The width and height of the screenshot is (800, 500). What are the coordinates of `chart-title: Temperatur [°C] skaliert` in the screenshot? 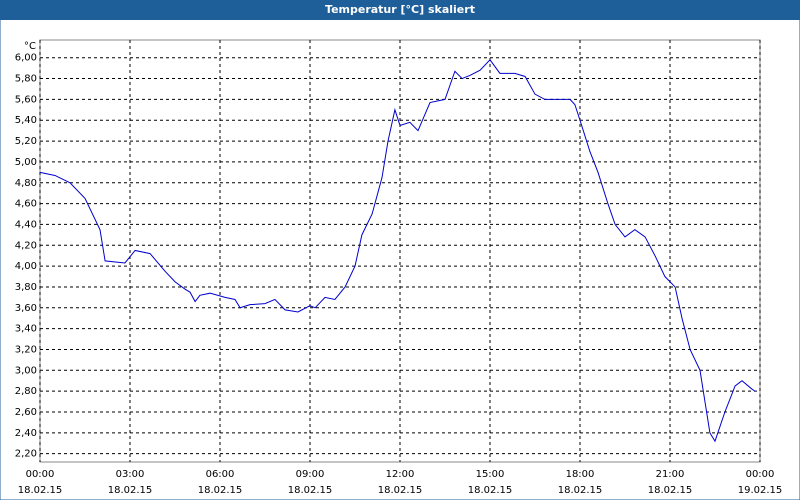 It's located at (400, 9).